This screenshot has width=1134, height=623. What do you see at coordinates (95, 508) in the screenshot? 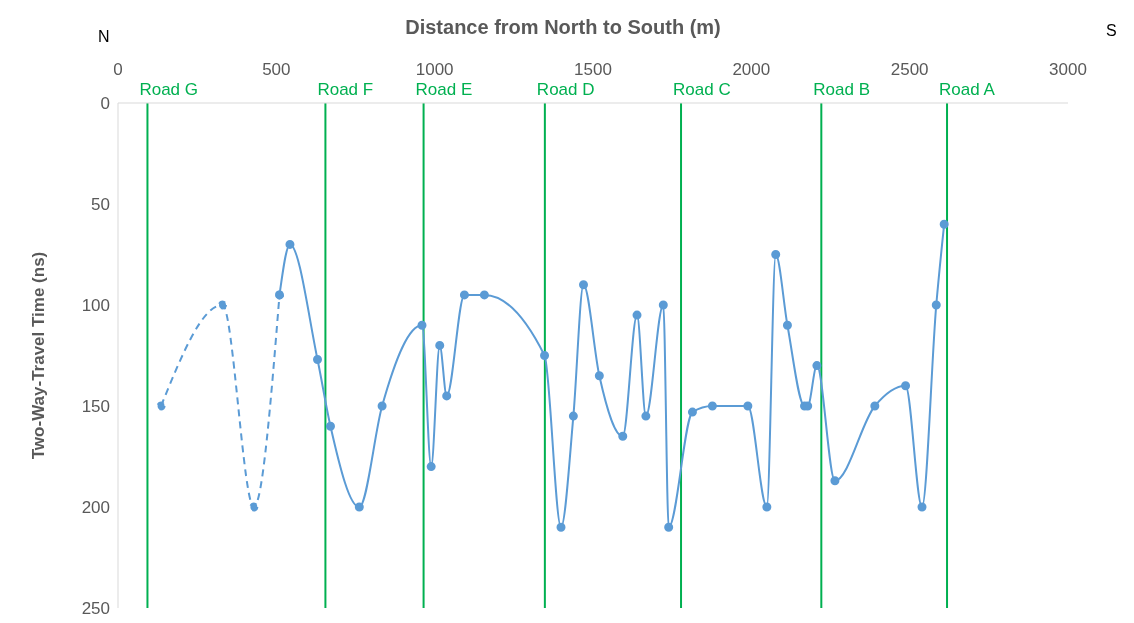
I see `y-tick-label: 200` at bounding box center [95, 508].